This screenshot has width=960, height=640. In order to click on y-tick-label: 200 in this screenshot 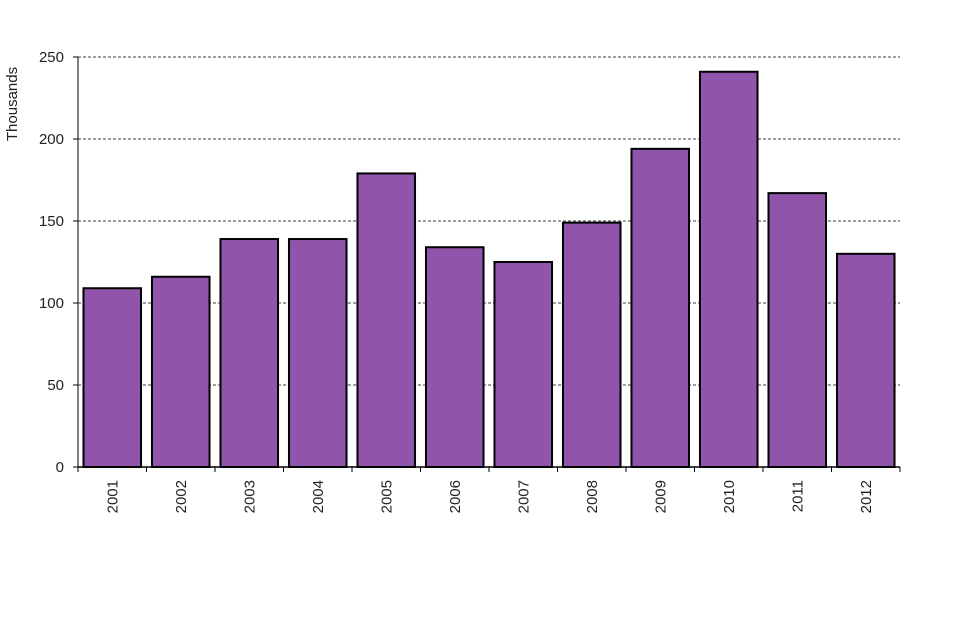, I will do `click(51, 139)`.